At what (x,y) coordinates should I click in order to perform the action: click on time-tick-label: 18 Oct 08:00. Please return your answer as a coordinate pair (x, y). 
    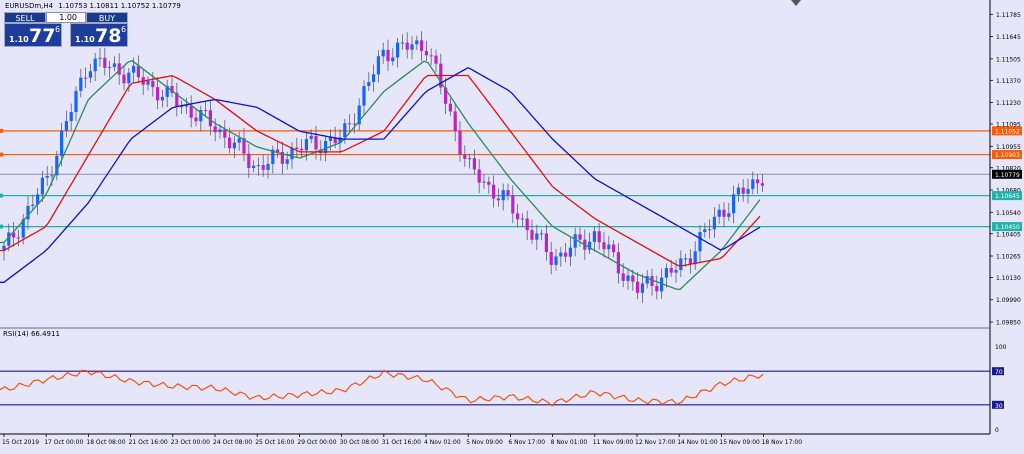
    Looking at the image, I should click on (105, 442).